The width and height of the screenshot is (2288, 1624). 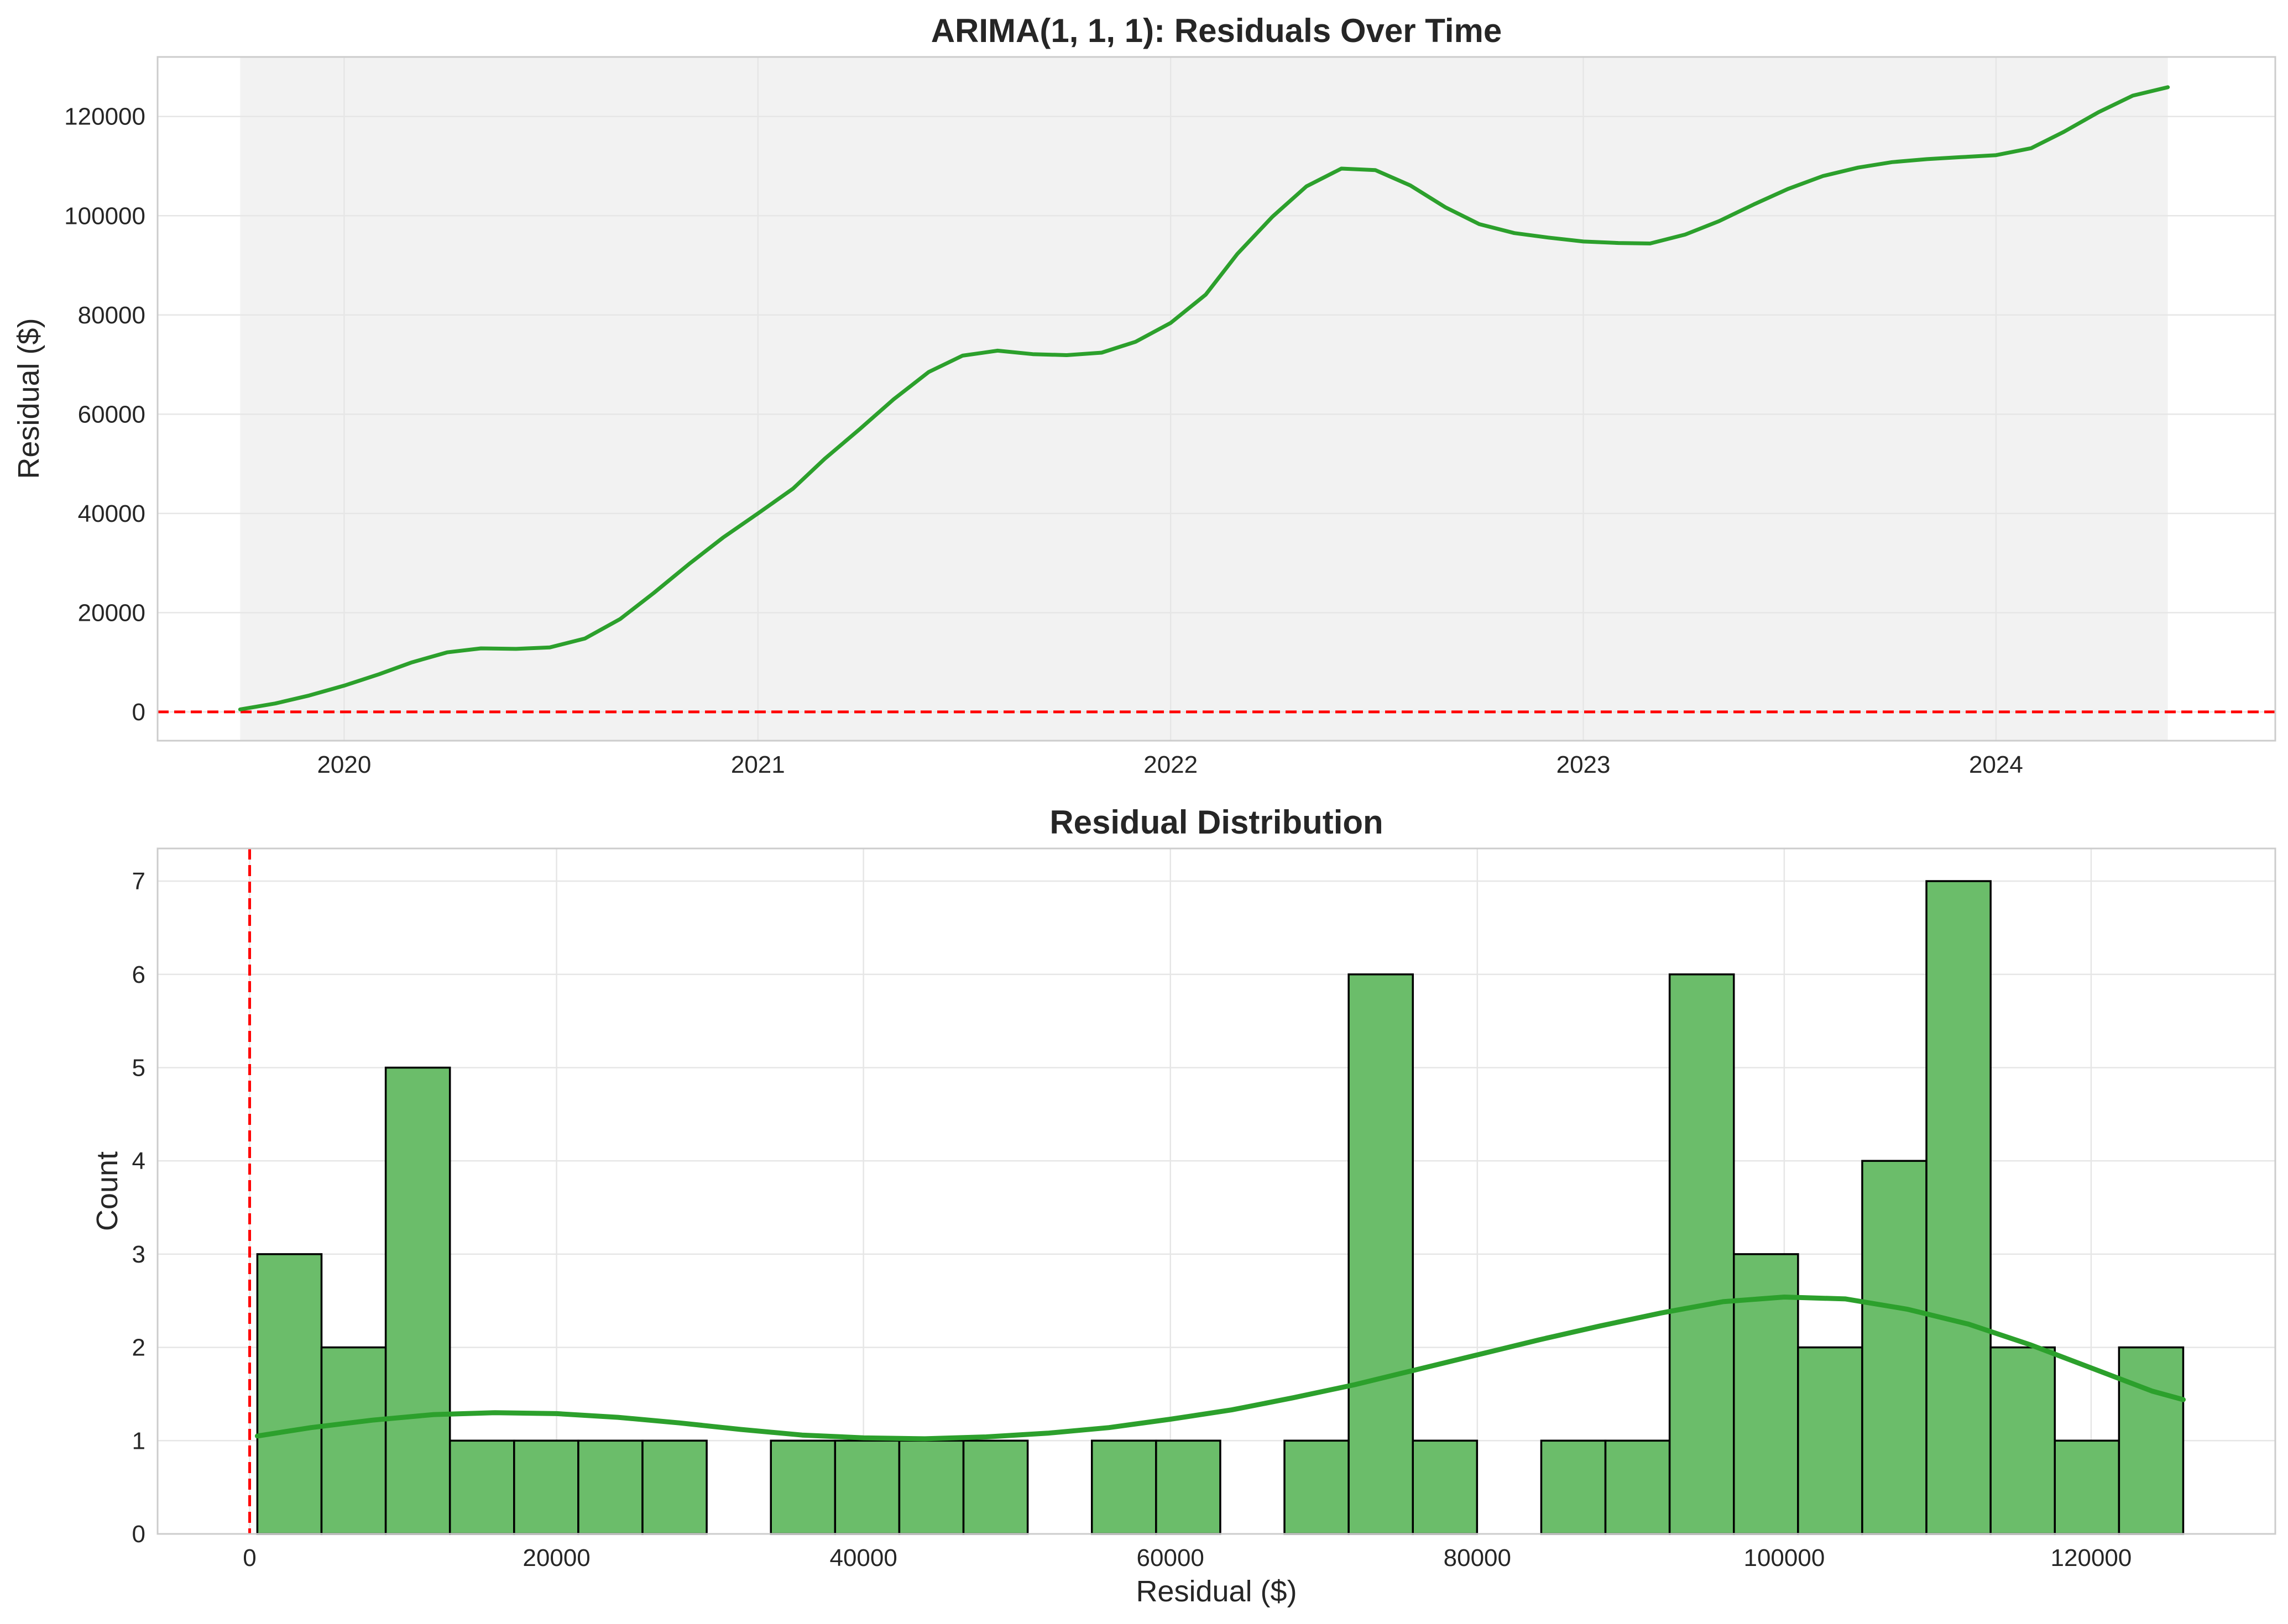 I want to click on x-tick-label: 2021, so click(x=758, y=764).